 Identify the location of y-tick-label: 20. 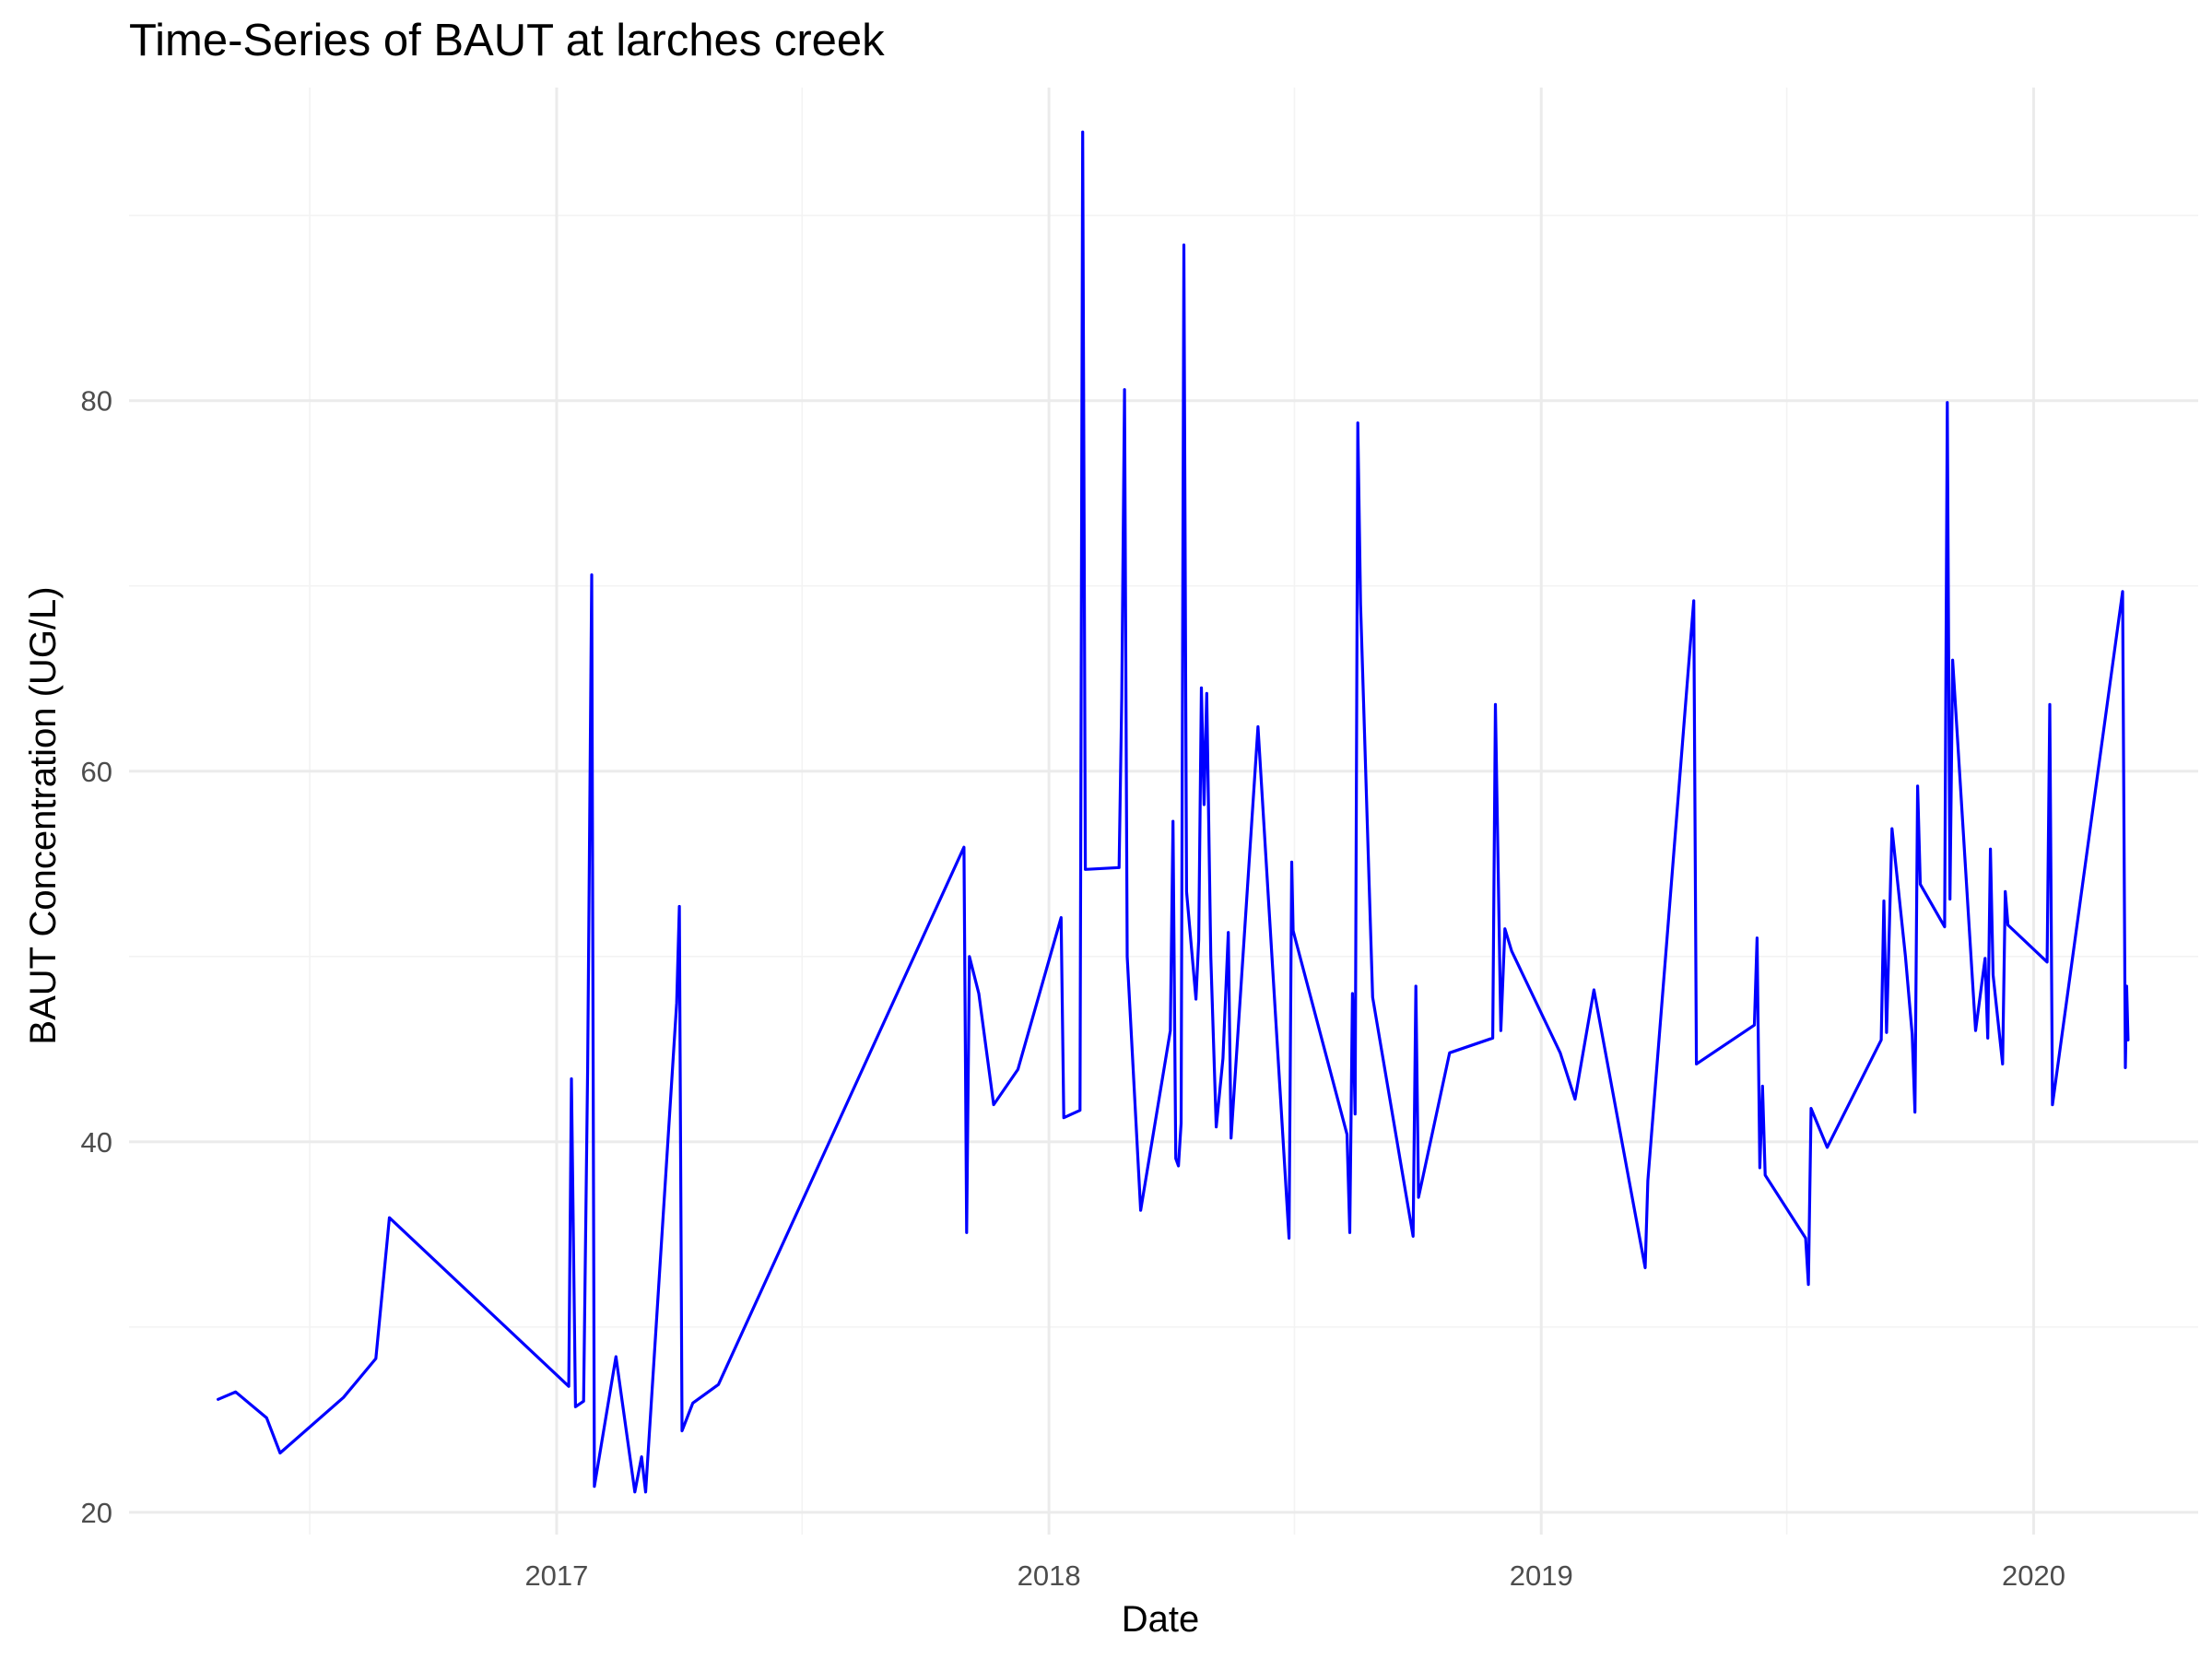
(96, 1513).